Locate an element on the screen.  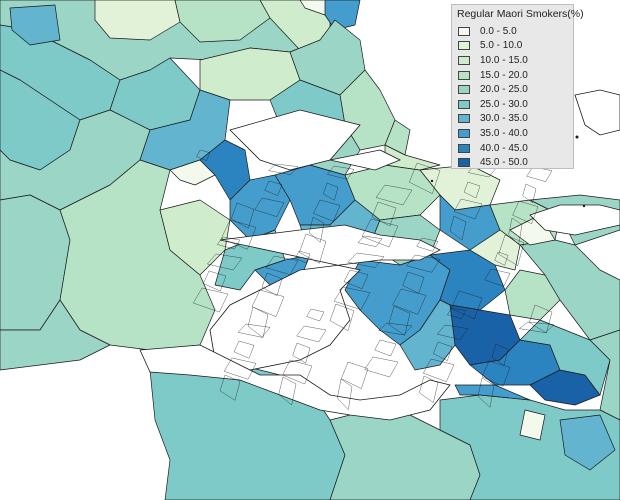
legend-title: Regular Maori Smokers(%) is located at coordinates (520, 14).